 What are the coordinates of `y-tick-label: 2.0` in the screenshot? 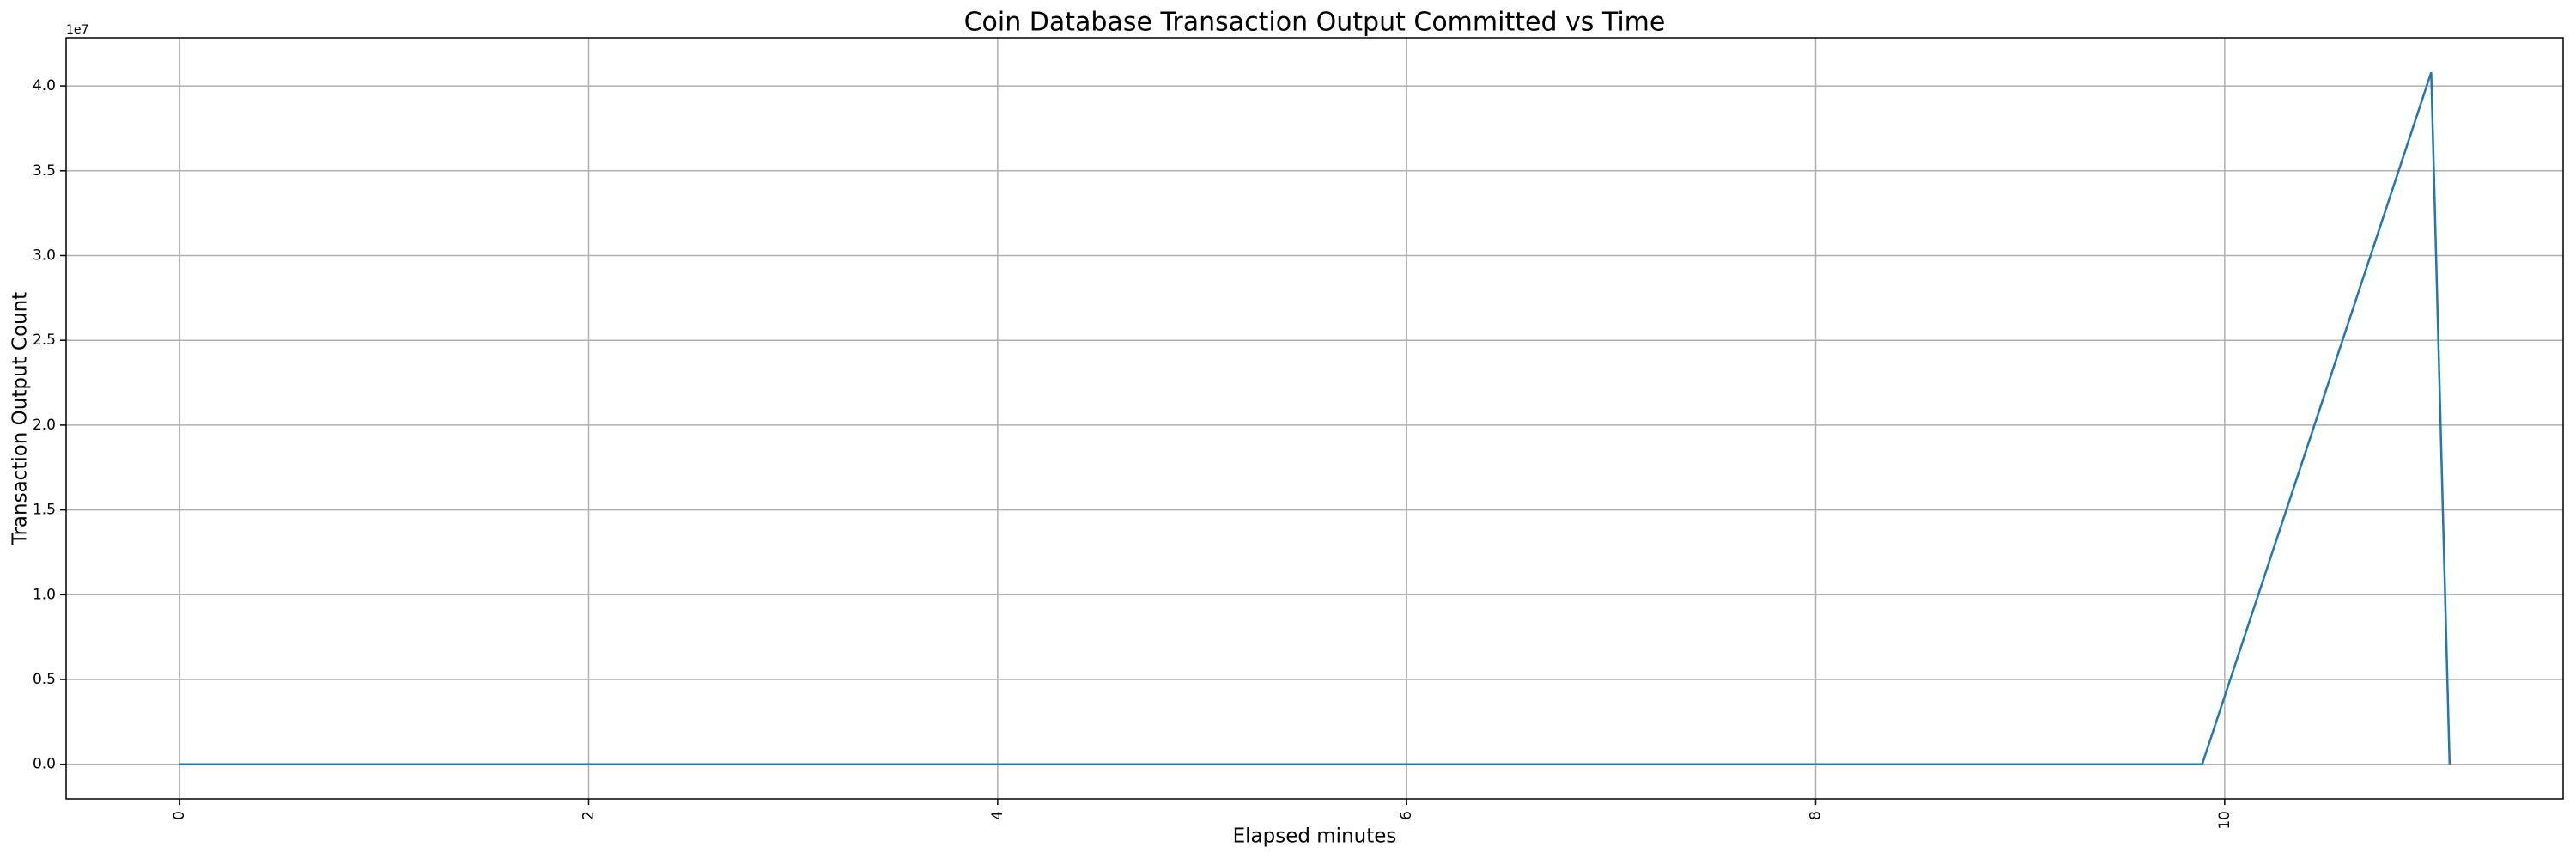 It's located at (44, 426).